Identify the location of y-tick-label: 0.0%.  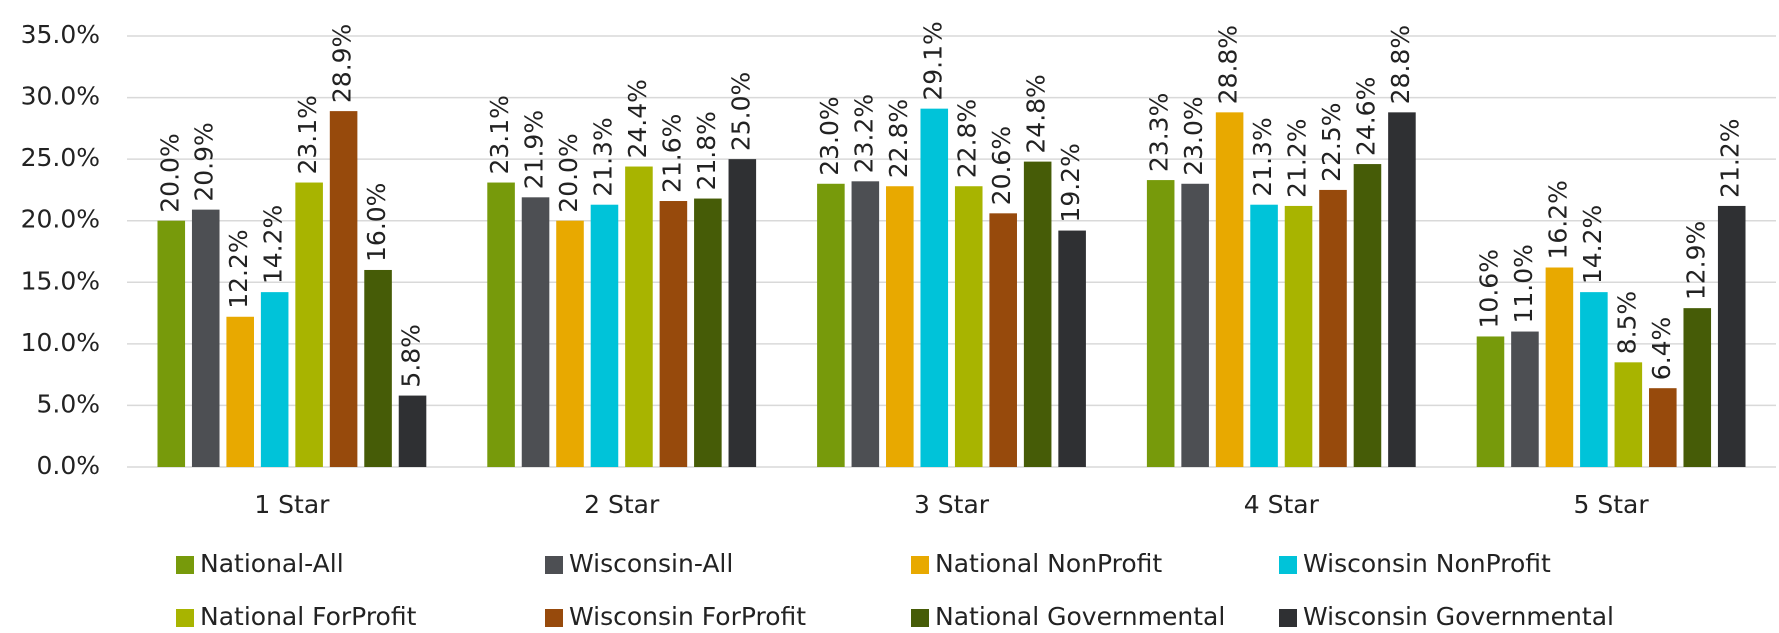
(68, 465).